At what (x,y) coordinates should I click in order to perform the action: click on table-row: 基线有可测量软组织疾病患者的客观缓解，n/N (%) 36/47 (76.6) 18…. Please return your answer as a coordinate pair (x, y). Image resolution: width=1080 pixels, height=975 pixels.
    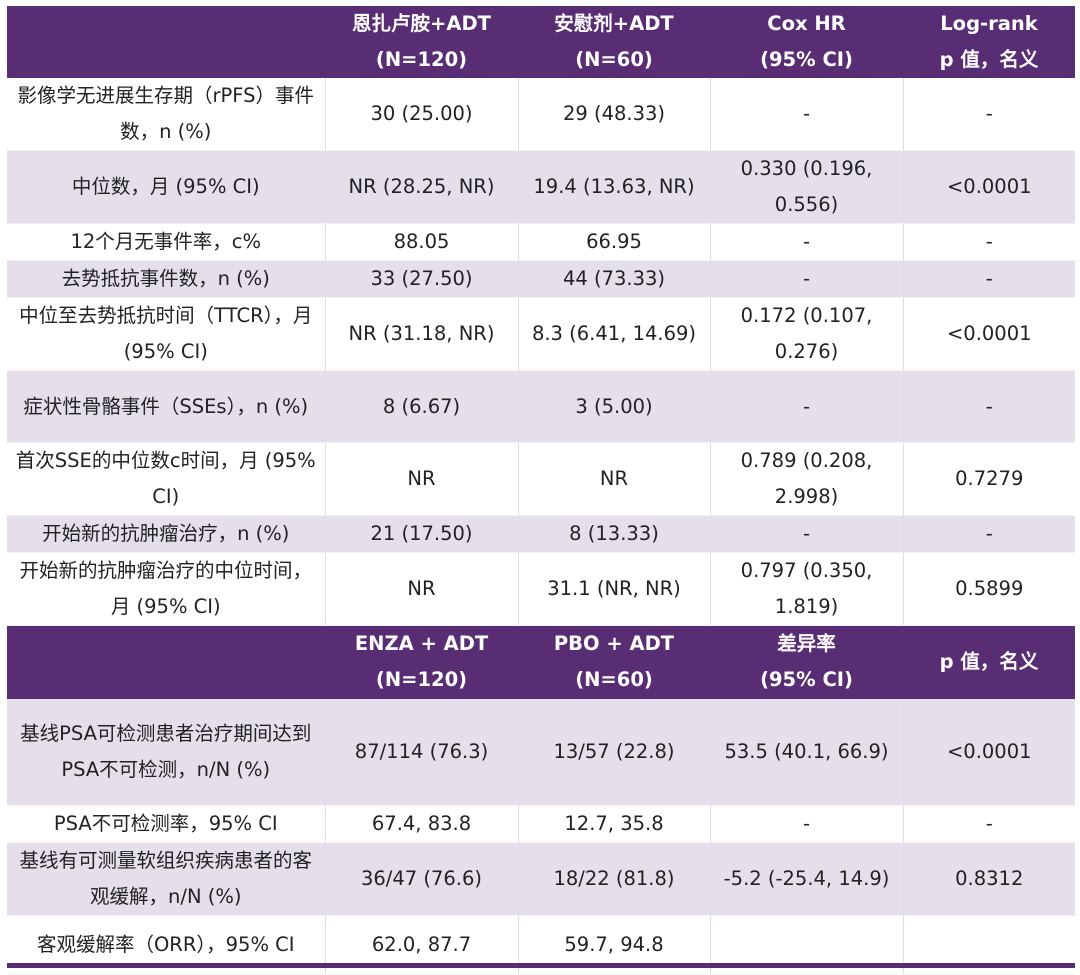
    Looking at the image, I should click on (541, 879).